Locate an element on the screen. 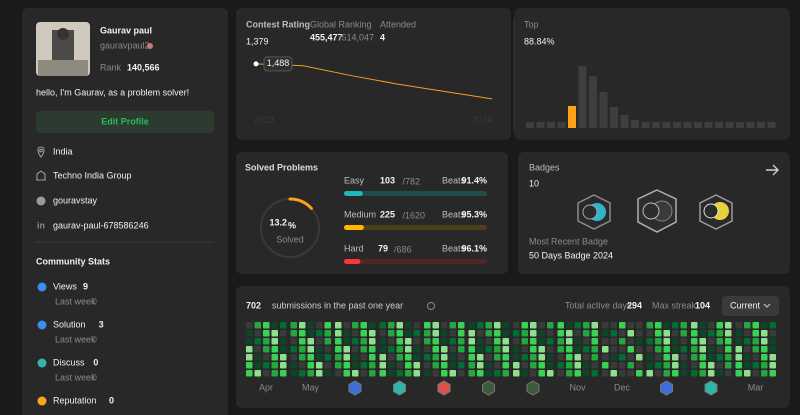  global-rank: 455,477 is located at coordinates (326, 37).